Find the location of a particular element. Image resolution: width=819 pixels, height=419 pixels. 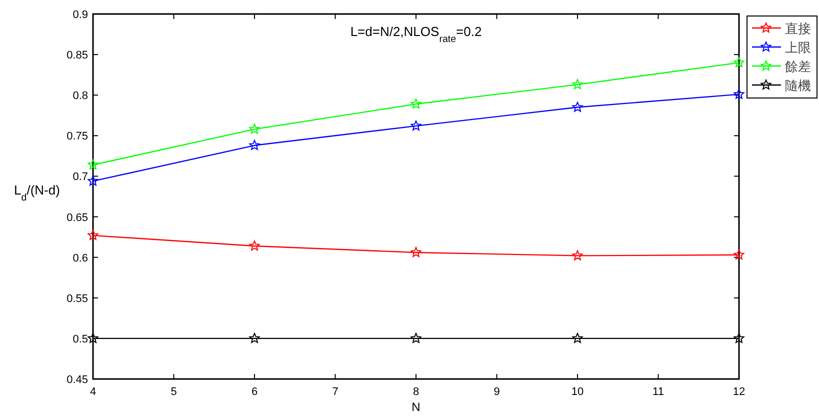

y-tick-label: 0.7 is located at coordinates (80, 177).